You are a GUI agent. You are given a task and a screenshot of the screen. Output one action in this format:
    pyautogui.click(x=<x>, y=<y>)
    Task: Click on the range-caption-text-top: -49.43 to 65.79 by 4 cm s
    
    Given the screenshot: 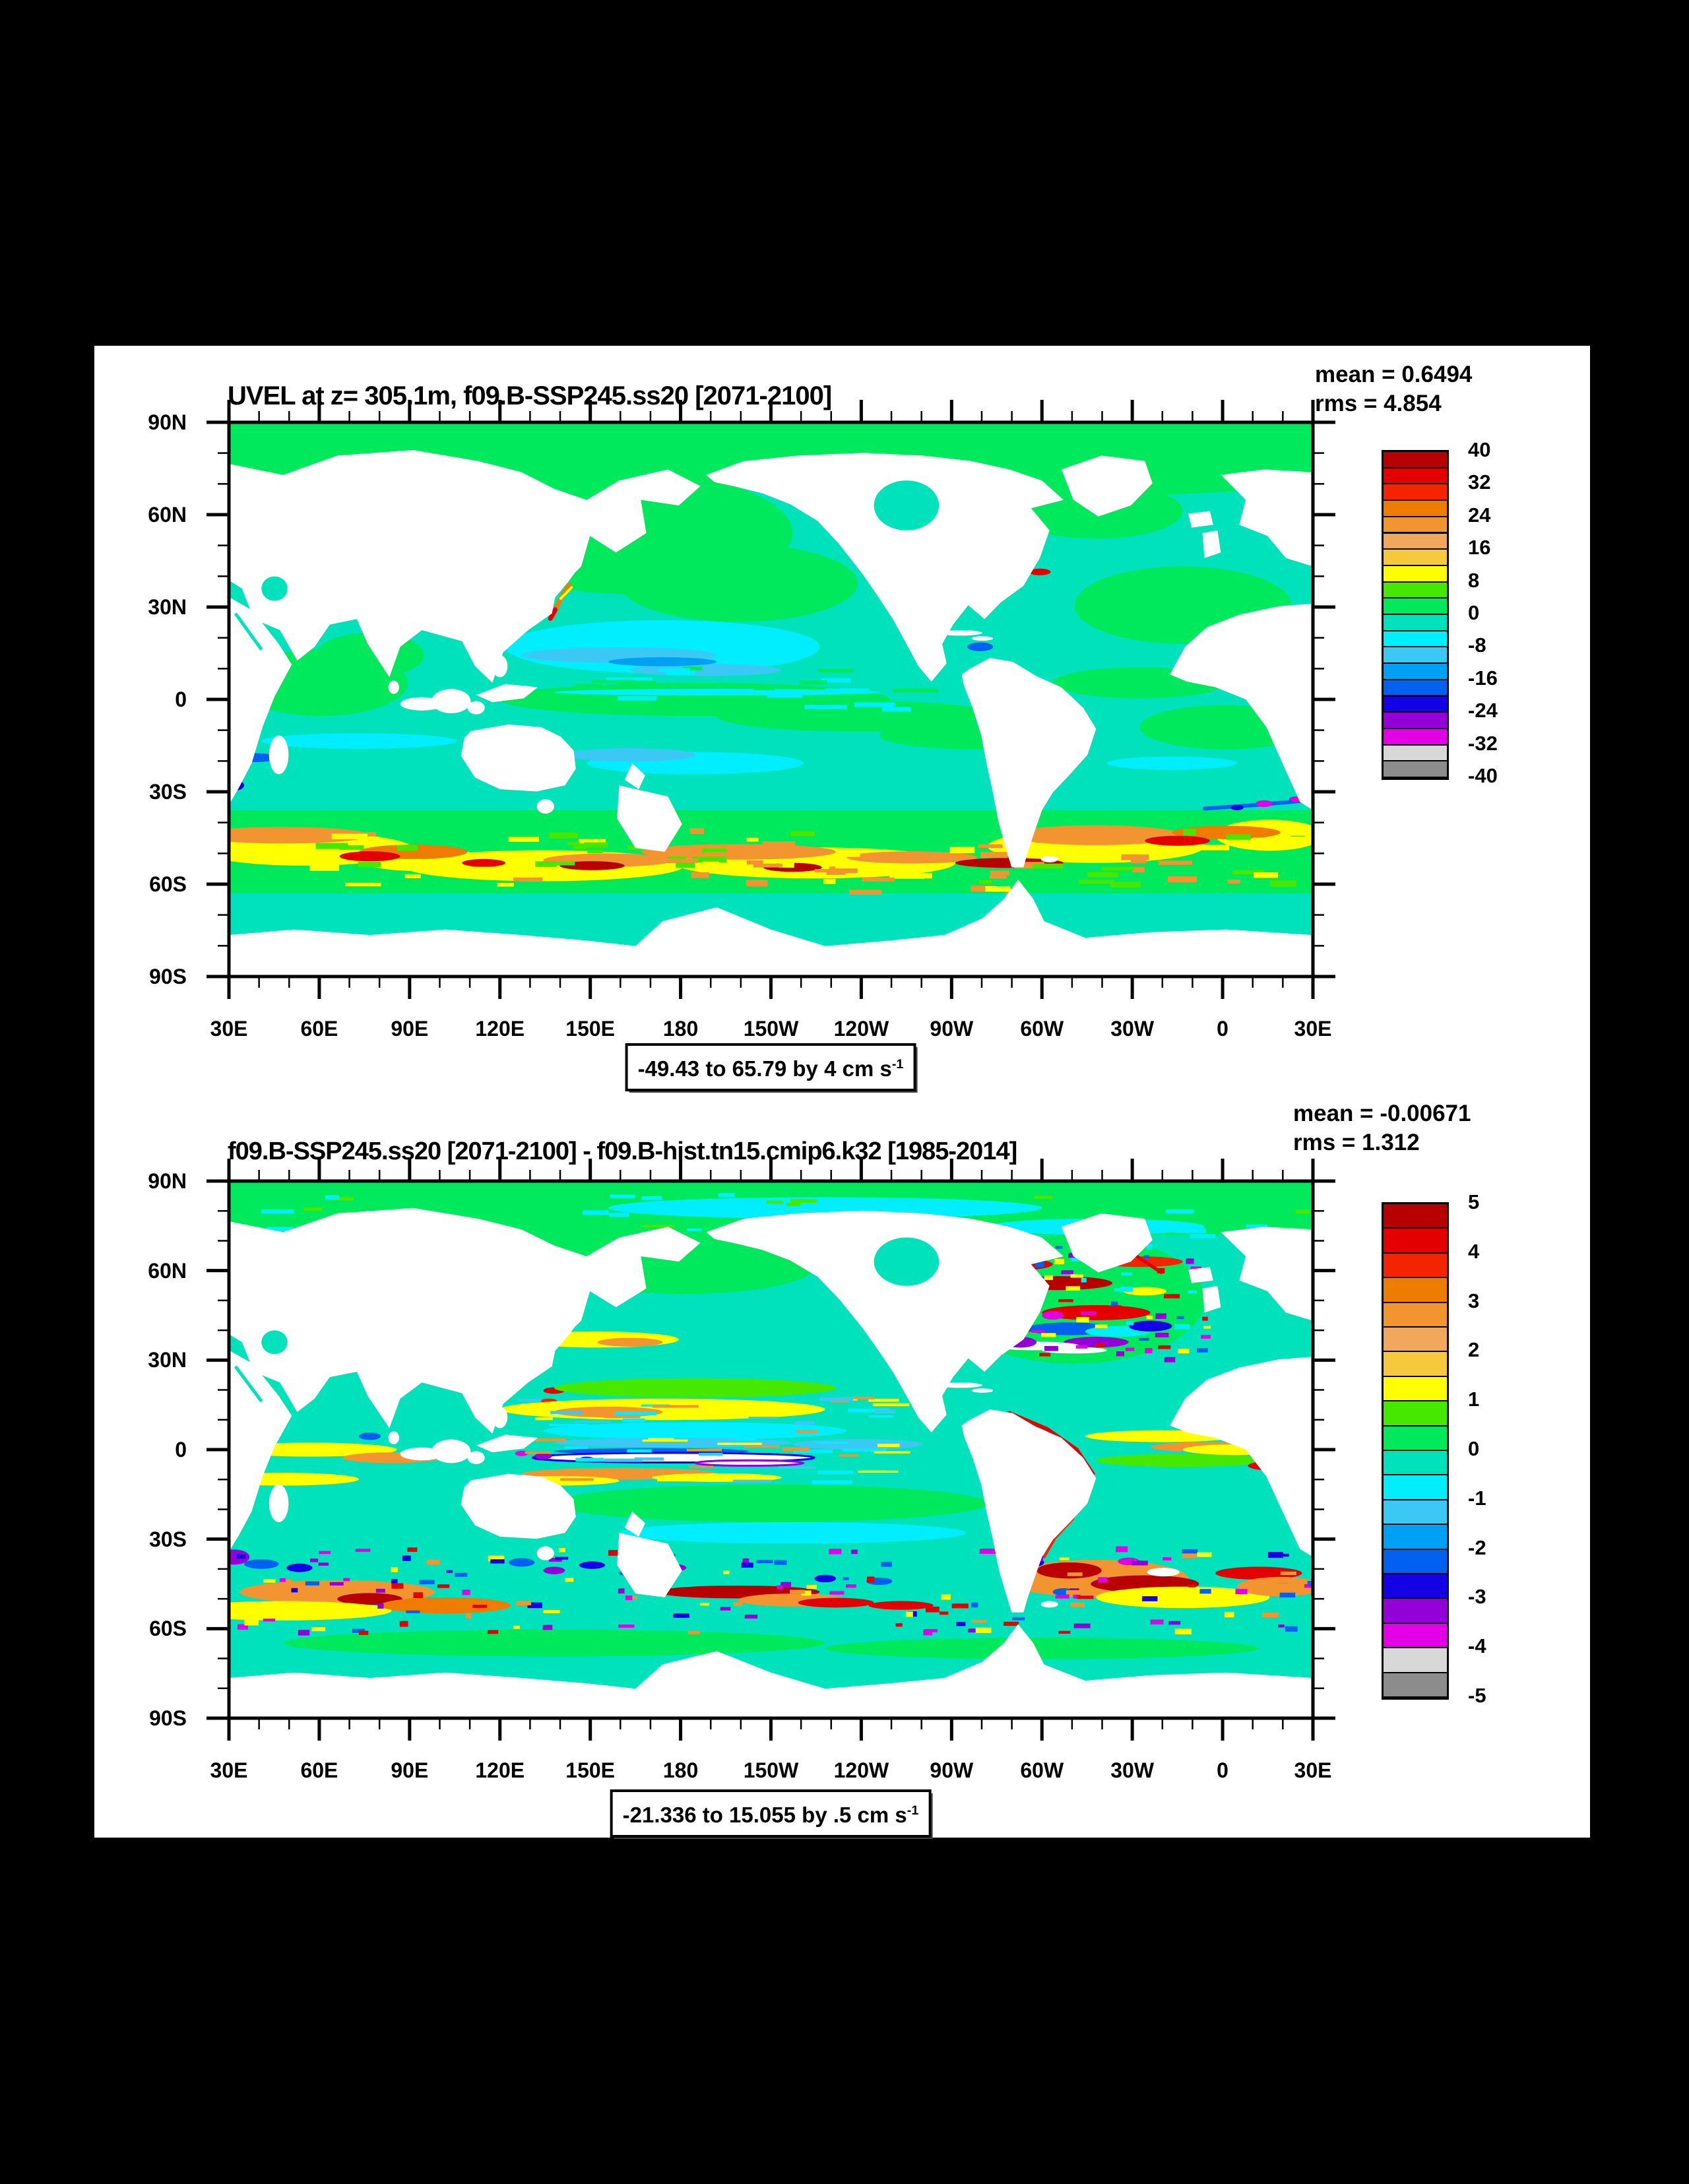 What is the action you would take?
    pyautogui.click(x=764, y=1068)
    